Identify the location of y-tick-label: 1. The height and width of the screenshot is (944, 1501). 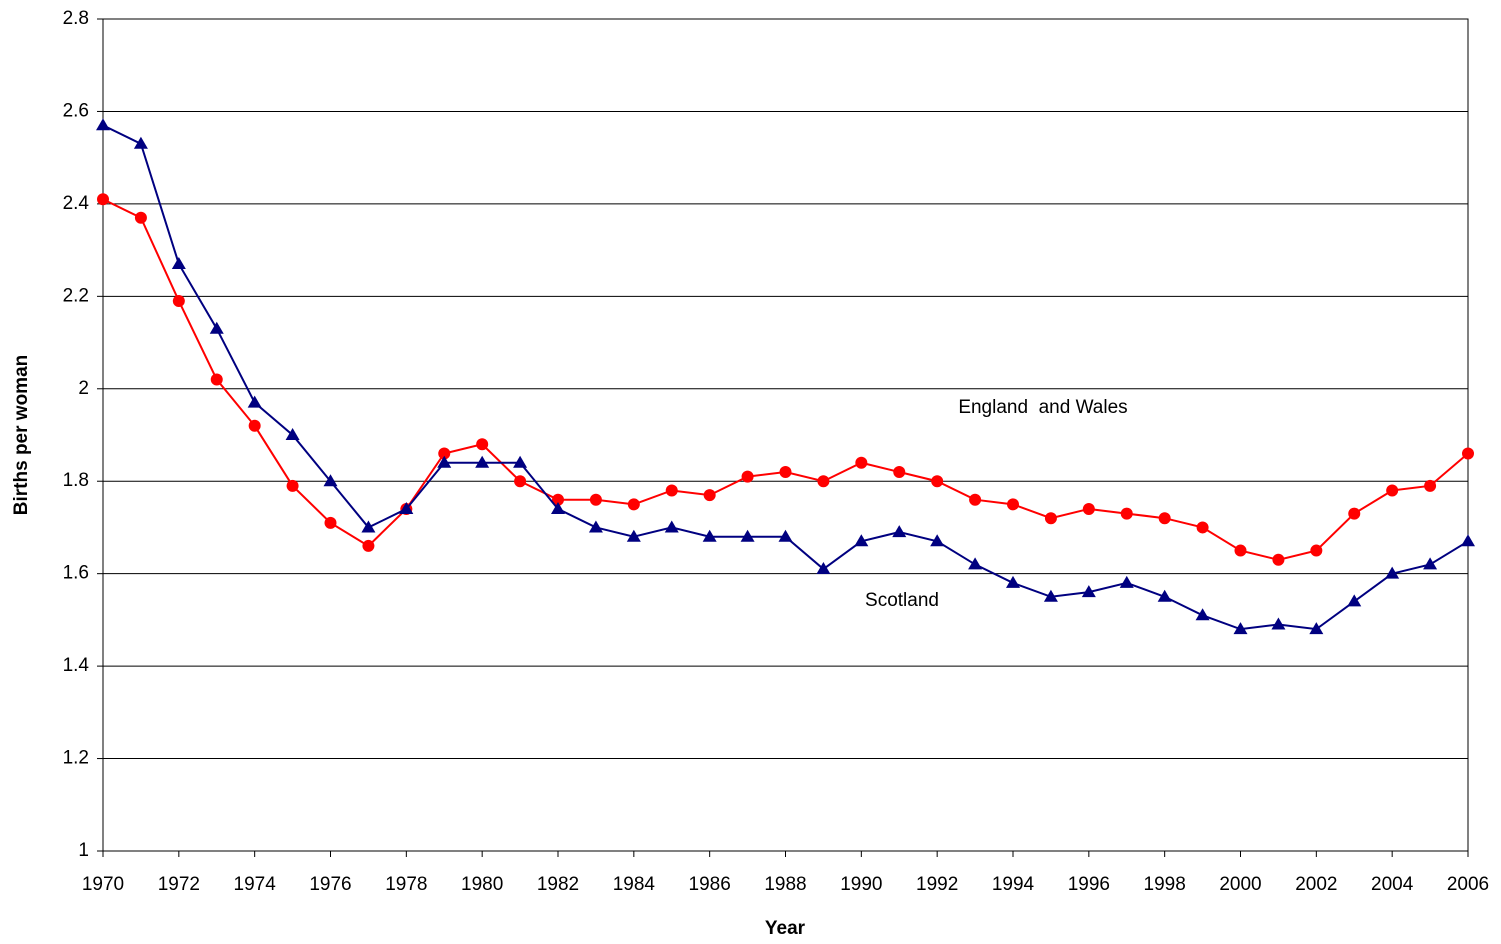
(83, 850).